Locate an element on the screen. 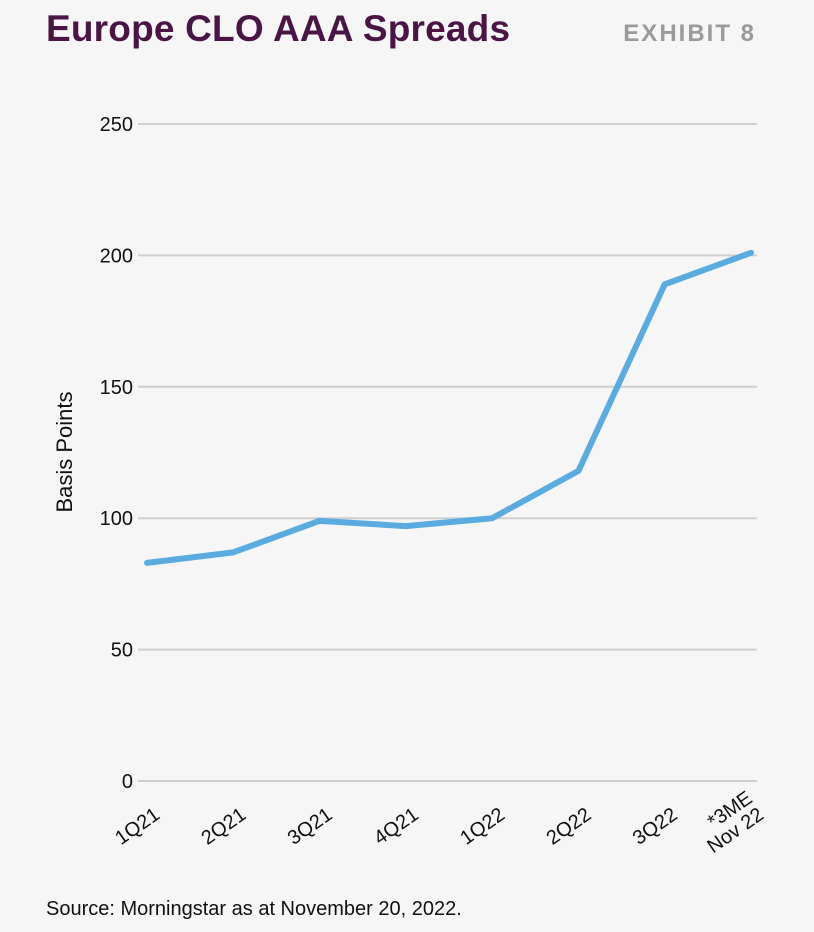 The image size is (814, 932). x-tick-label-line: 3Q22 is located at coordinates (655, 827).